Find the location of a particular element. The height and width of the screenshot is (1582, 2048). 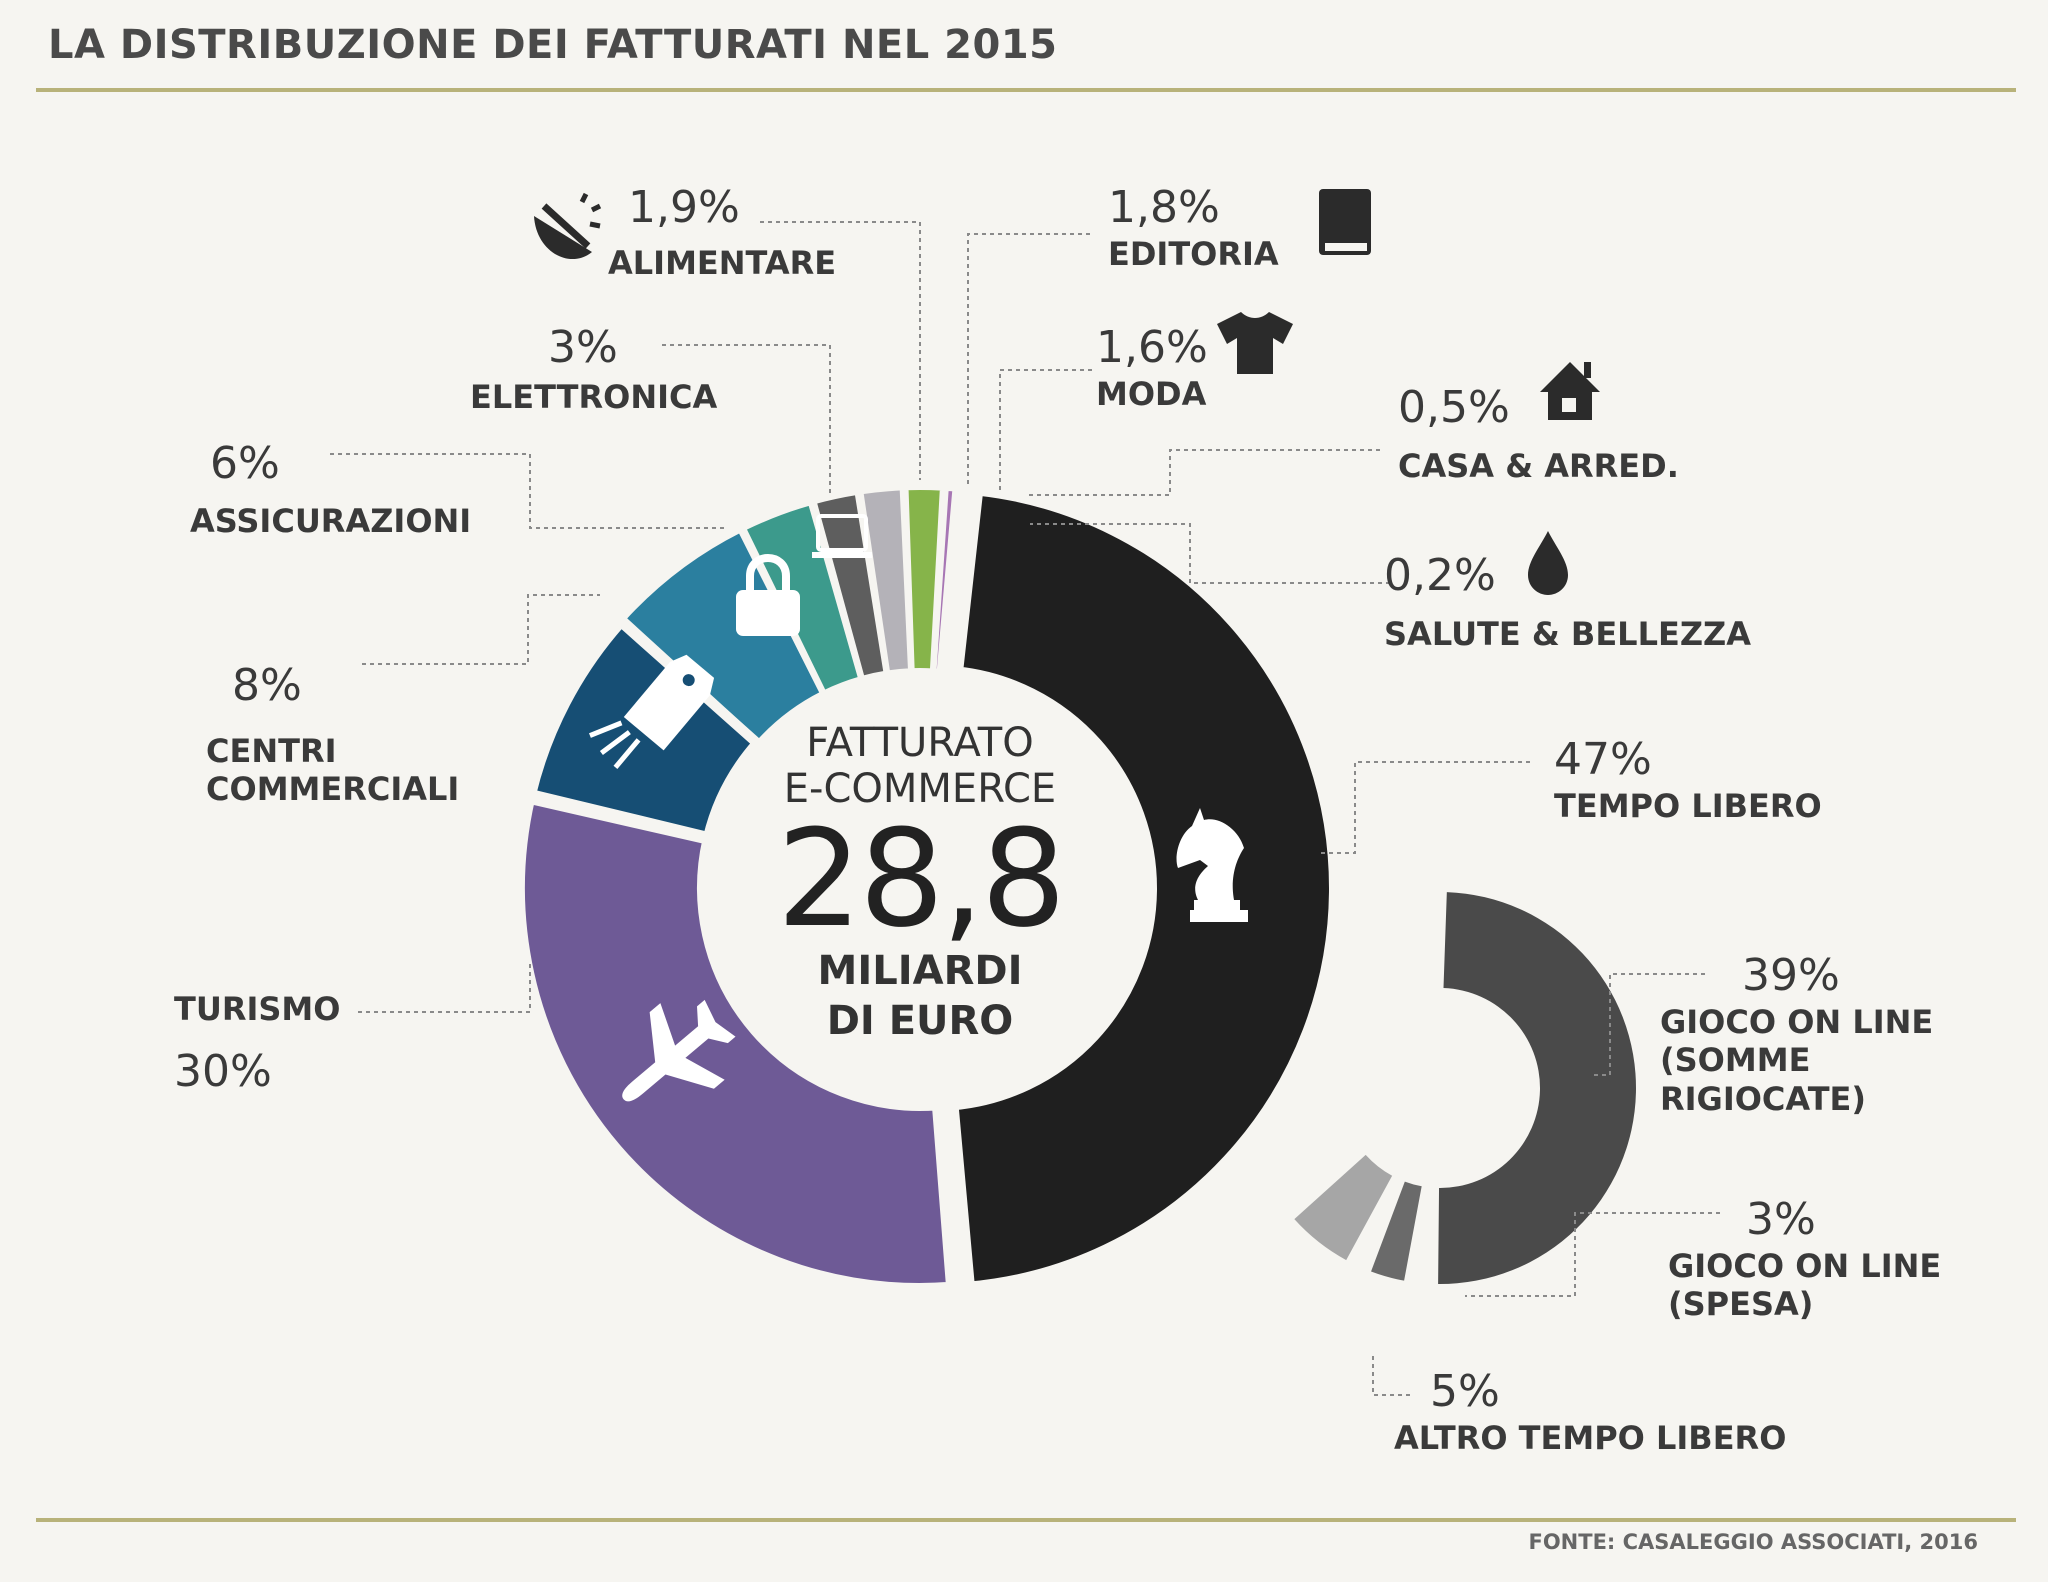

segment-salute-bellezza is located at coordinates (950, 580).